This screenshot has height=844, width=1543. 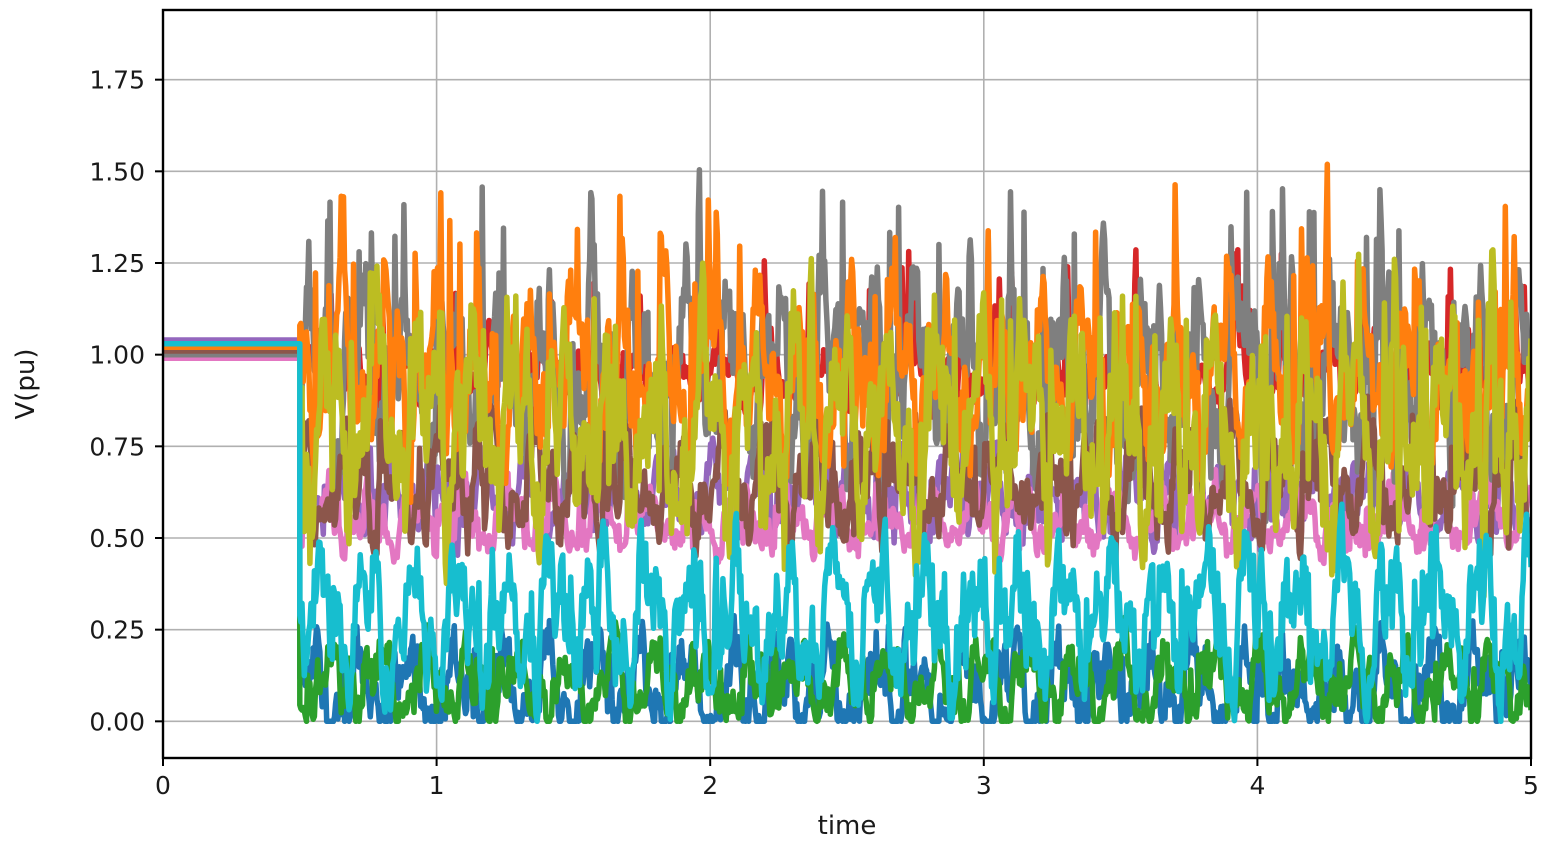 I want to click on x-tick-label: 5, so click(x=1531, y=785).